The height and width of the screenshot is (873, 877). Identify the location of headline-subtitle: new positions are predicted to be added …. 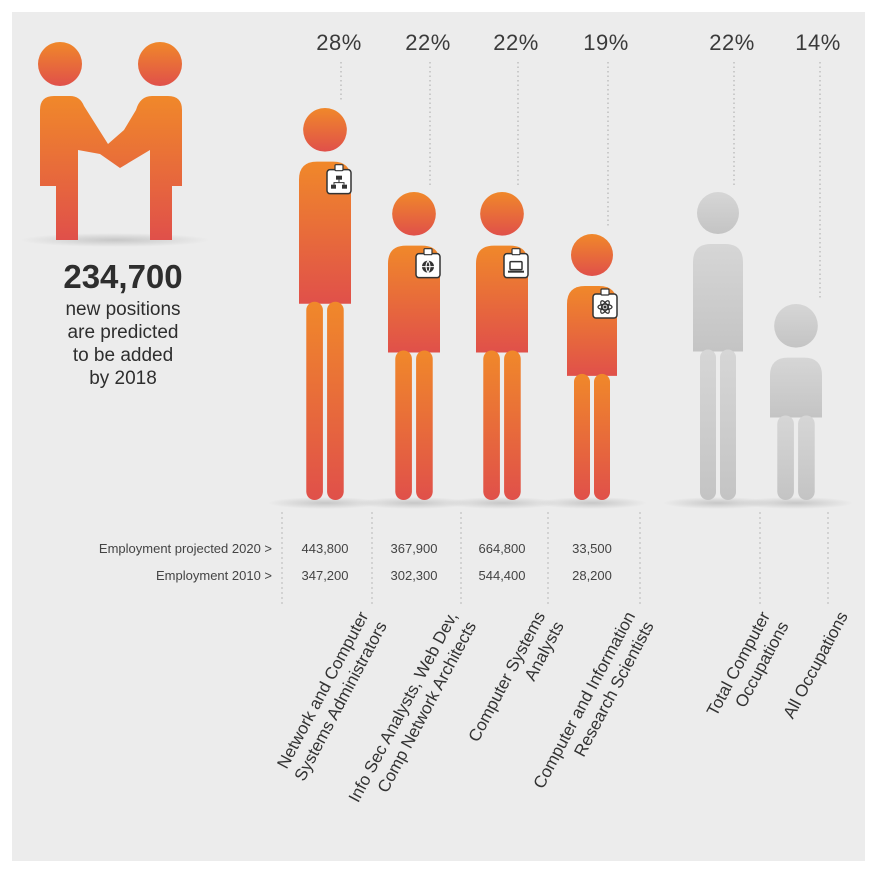
(123, 344).